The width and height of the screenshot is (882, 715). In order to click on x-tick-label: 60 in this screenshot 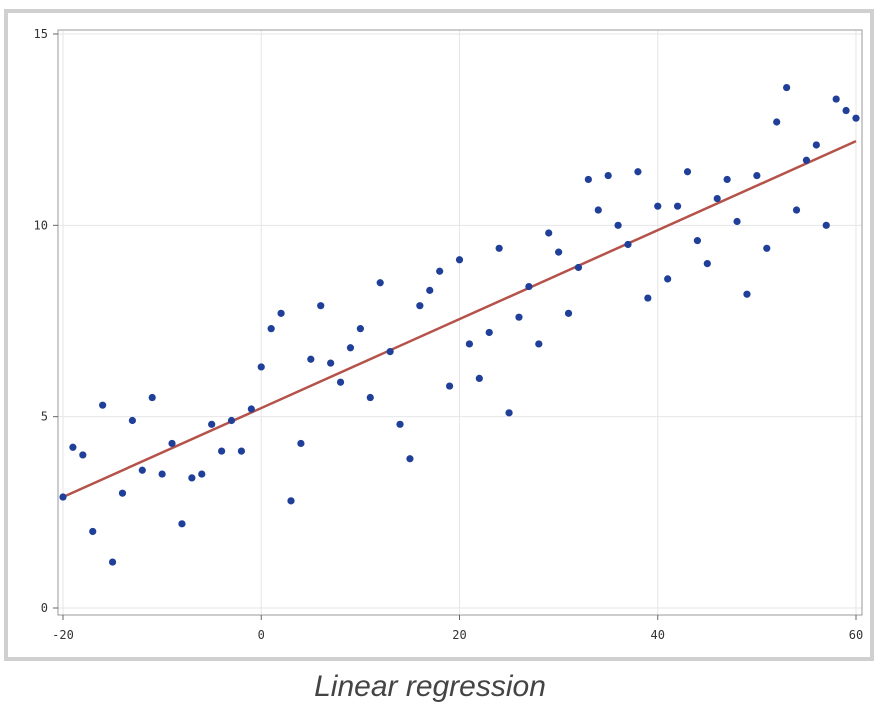, I will do `click(856, 635)`.